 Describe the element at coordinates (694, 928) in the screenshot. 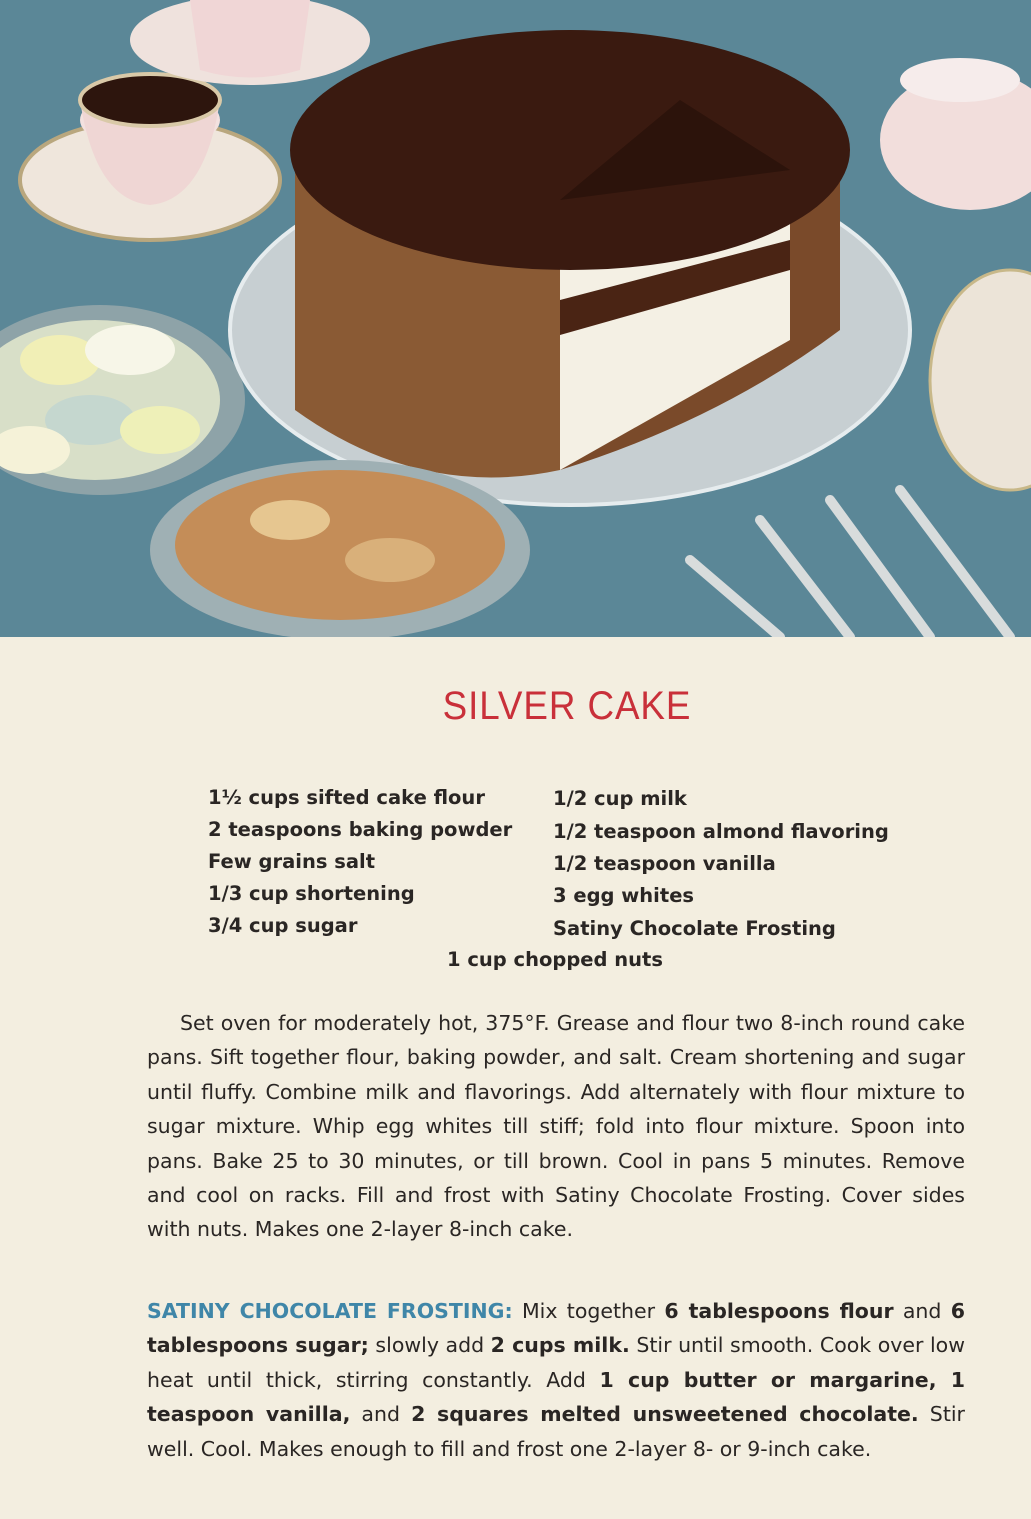

I see `ingredient: Satiny Chocolate Frosting` at that location.